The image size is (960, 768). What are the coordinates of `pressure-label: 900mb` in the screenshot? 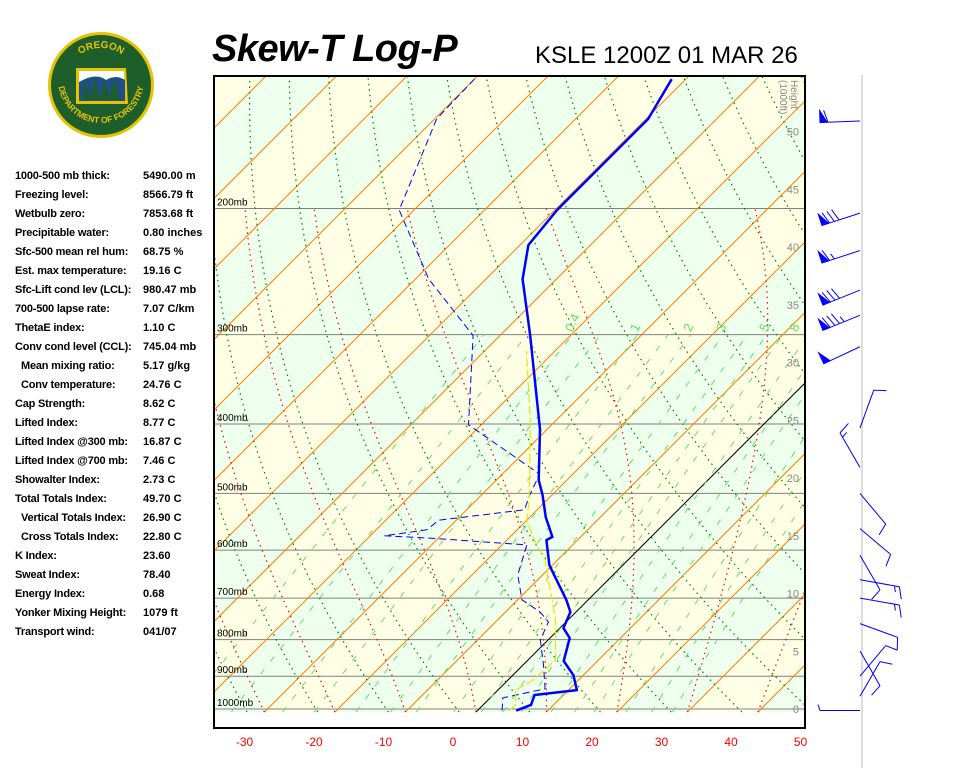 It's located at (232, 670).